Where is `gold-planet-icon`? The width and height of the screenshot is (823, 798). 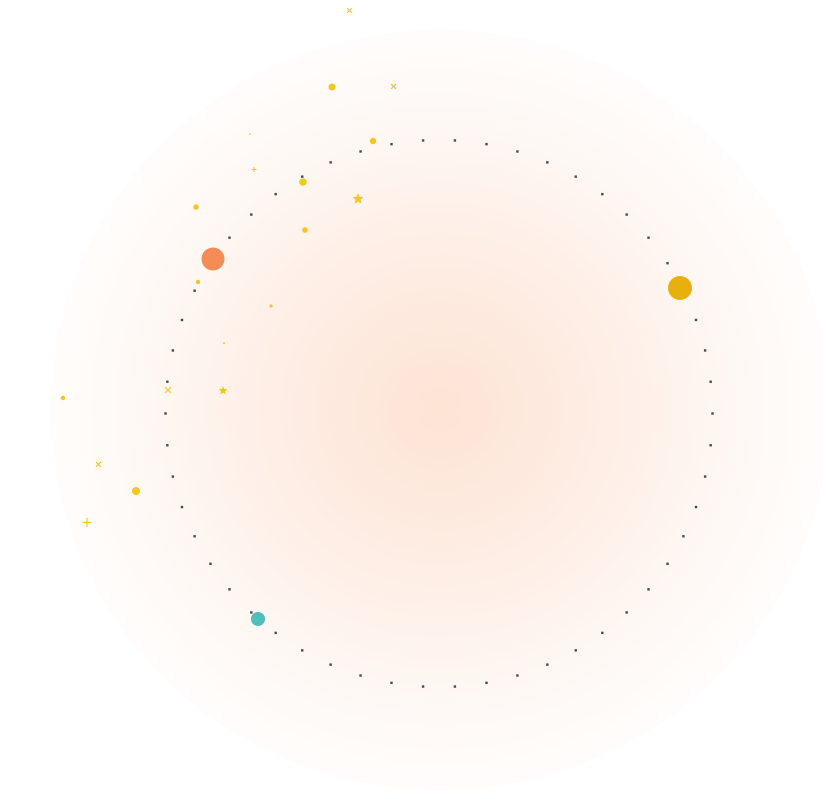
gold-planet-icon is located at coordinates (680, 288).